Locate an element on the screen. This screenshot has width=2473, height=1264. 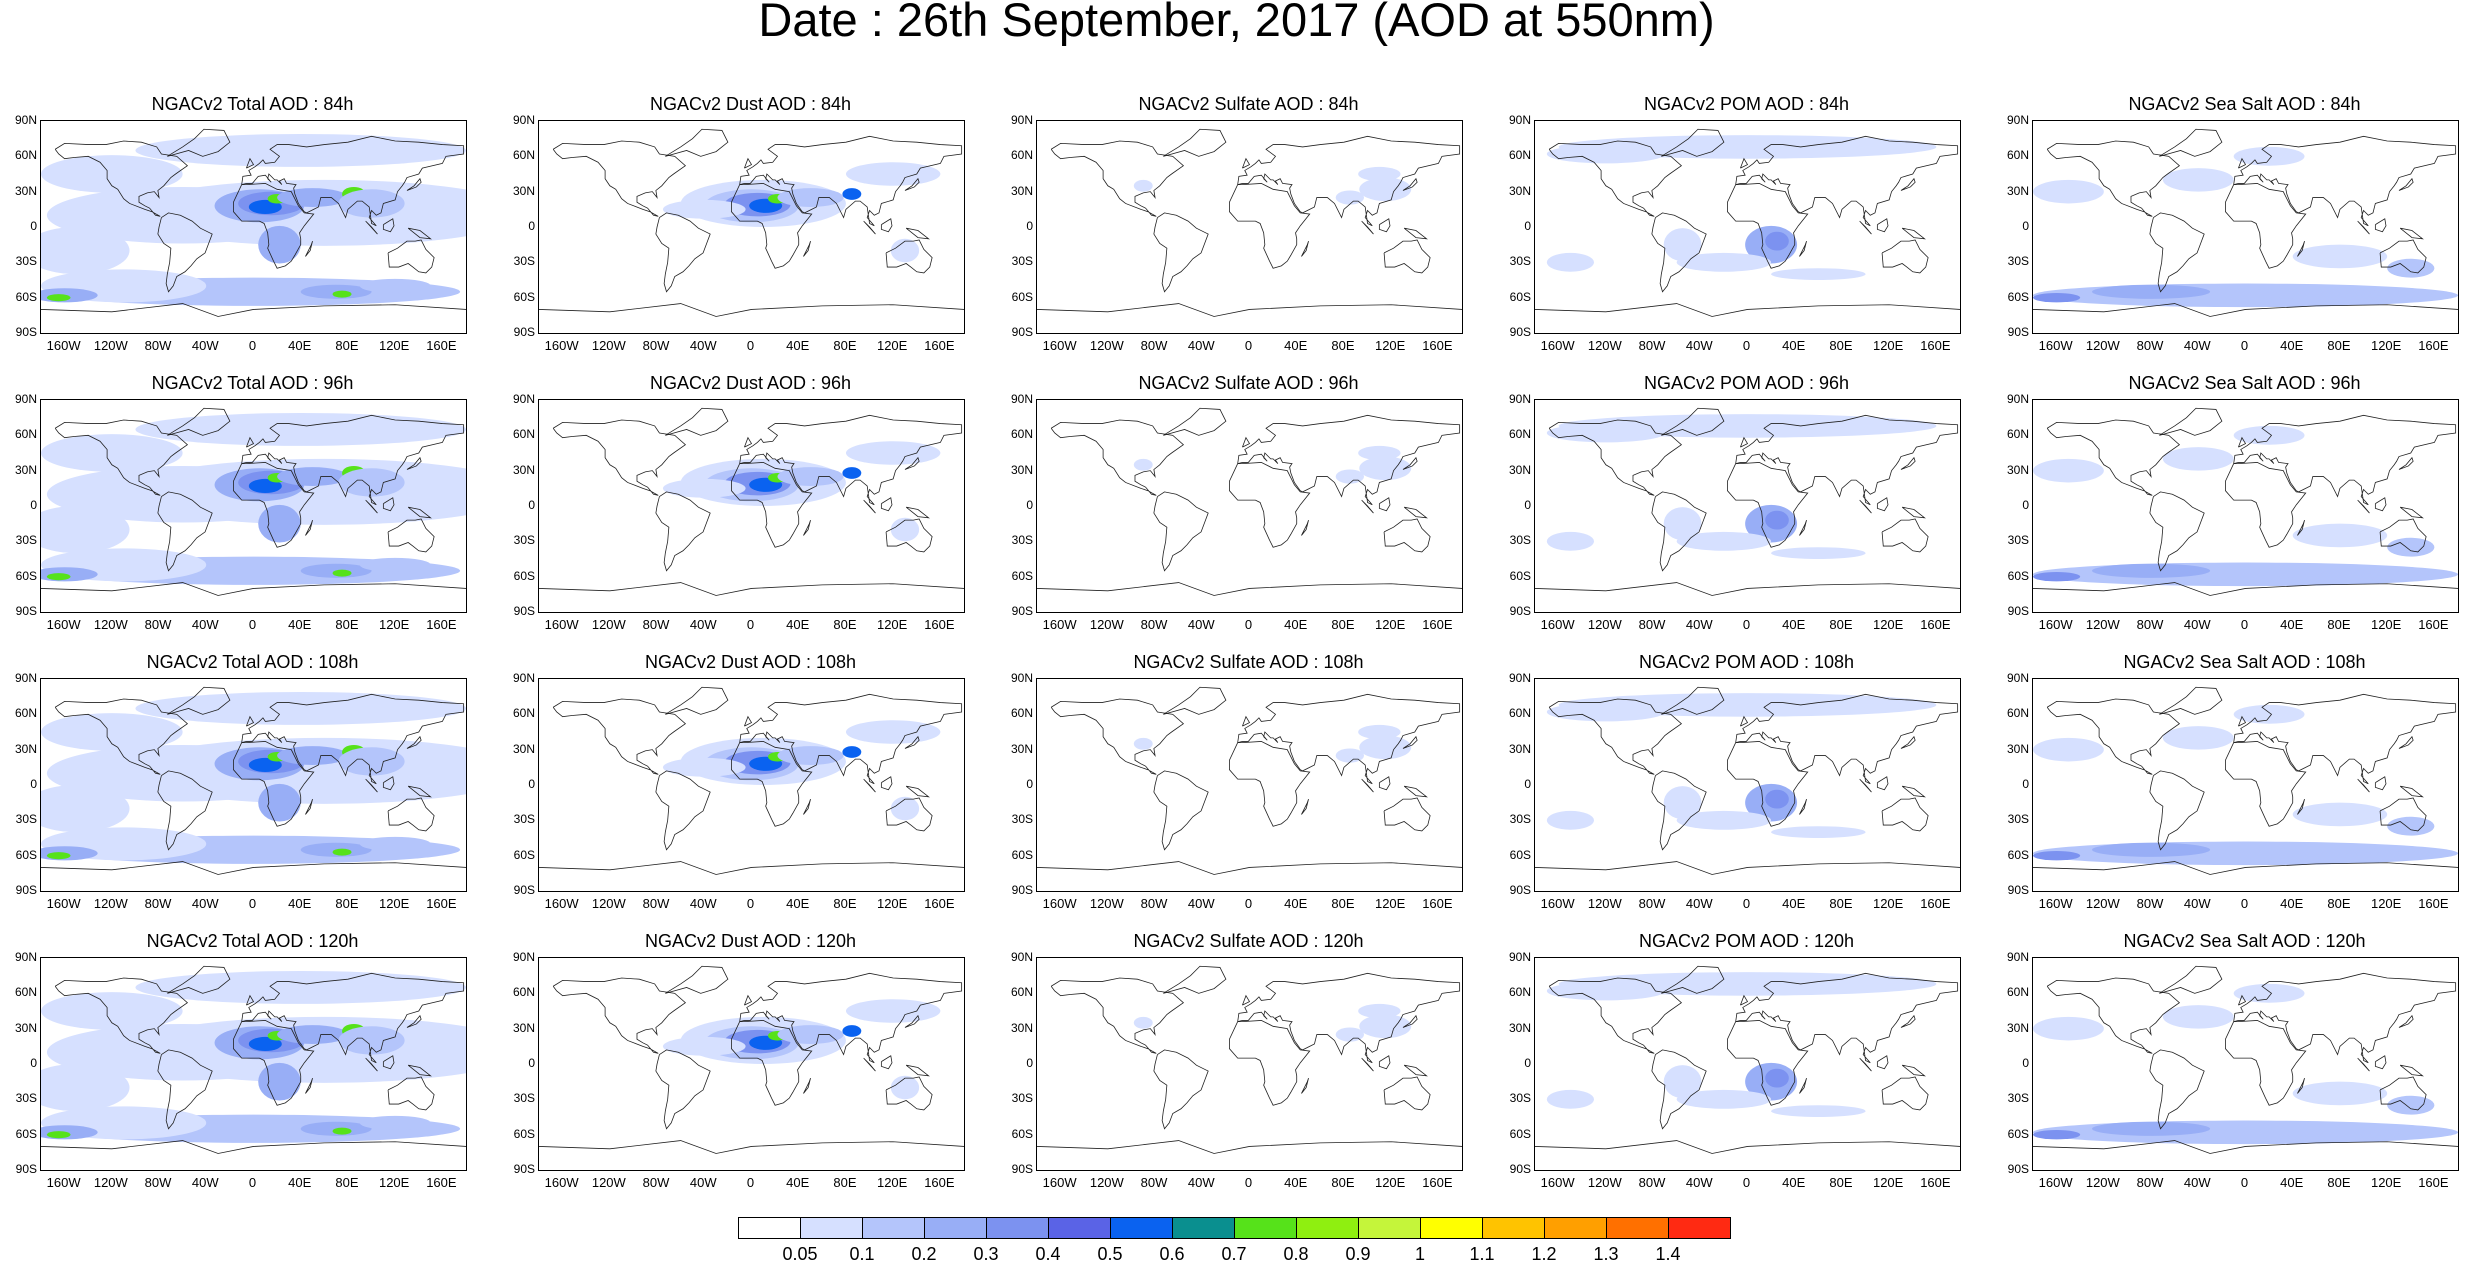
lat-tick-label: 30S is located at coordinates (524, 540).